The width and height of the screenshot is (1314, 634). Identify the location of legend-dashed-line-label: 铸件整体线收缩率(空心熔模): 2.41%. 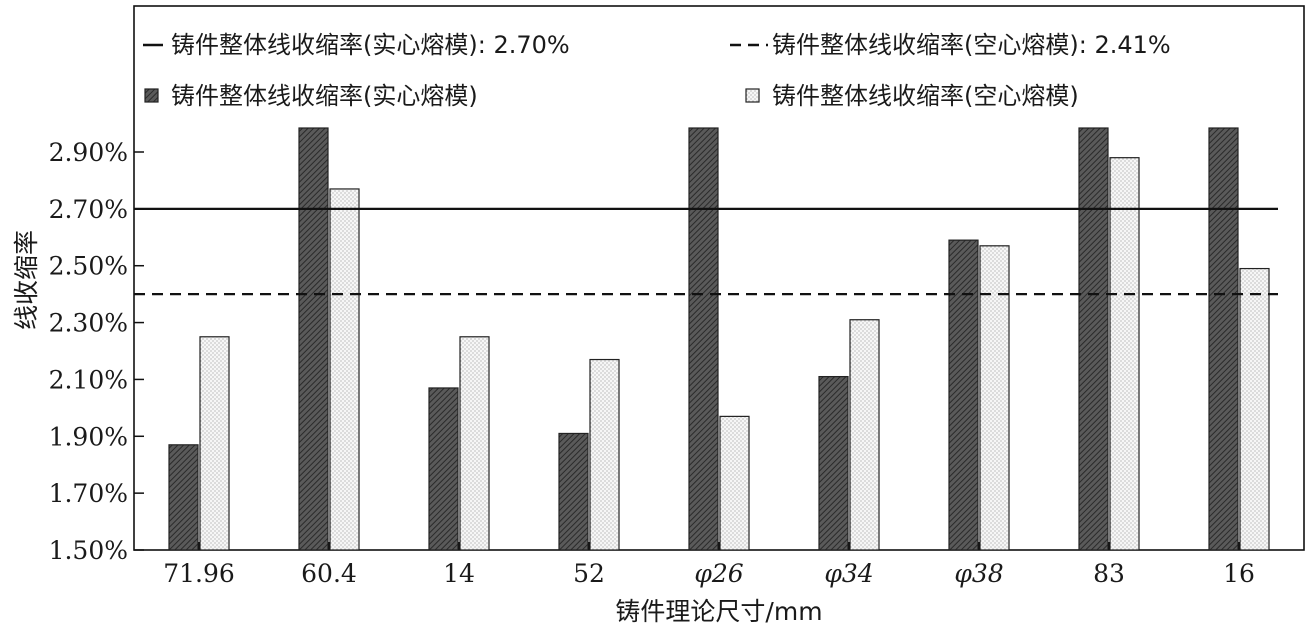
(971, 45).